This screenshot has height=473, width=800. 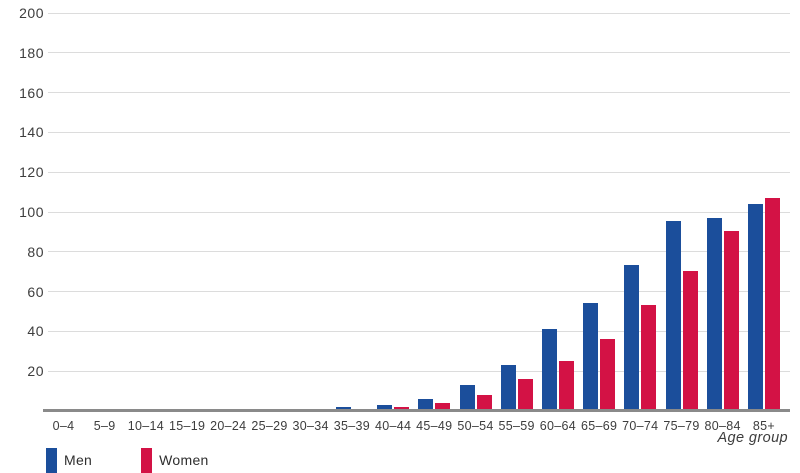 I want to click on bar-women-45–49, so click(x=443, y=406).